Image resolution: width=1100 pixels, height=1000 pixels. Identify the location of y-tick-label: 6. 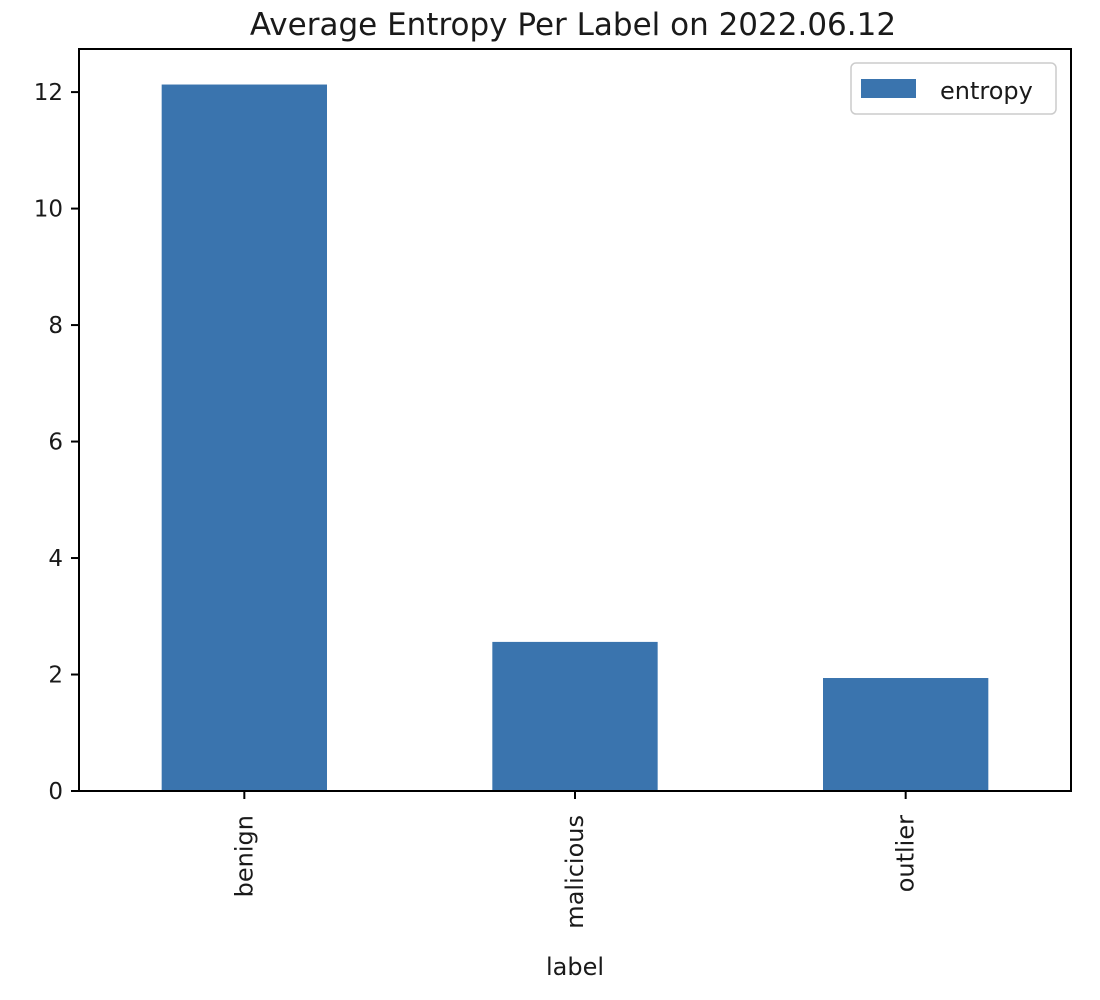
(55, 443).